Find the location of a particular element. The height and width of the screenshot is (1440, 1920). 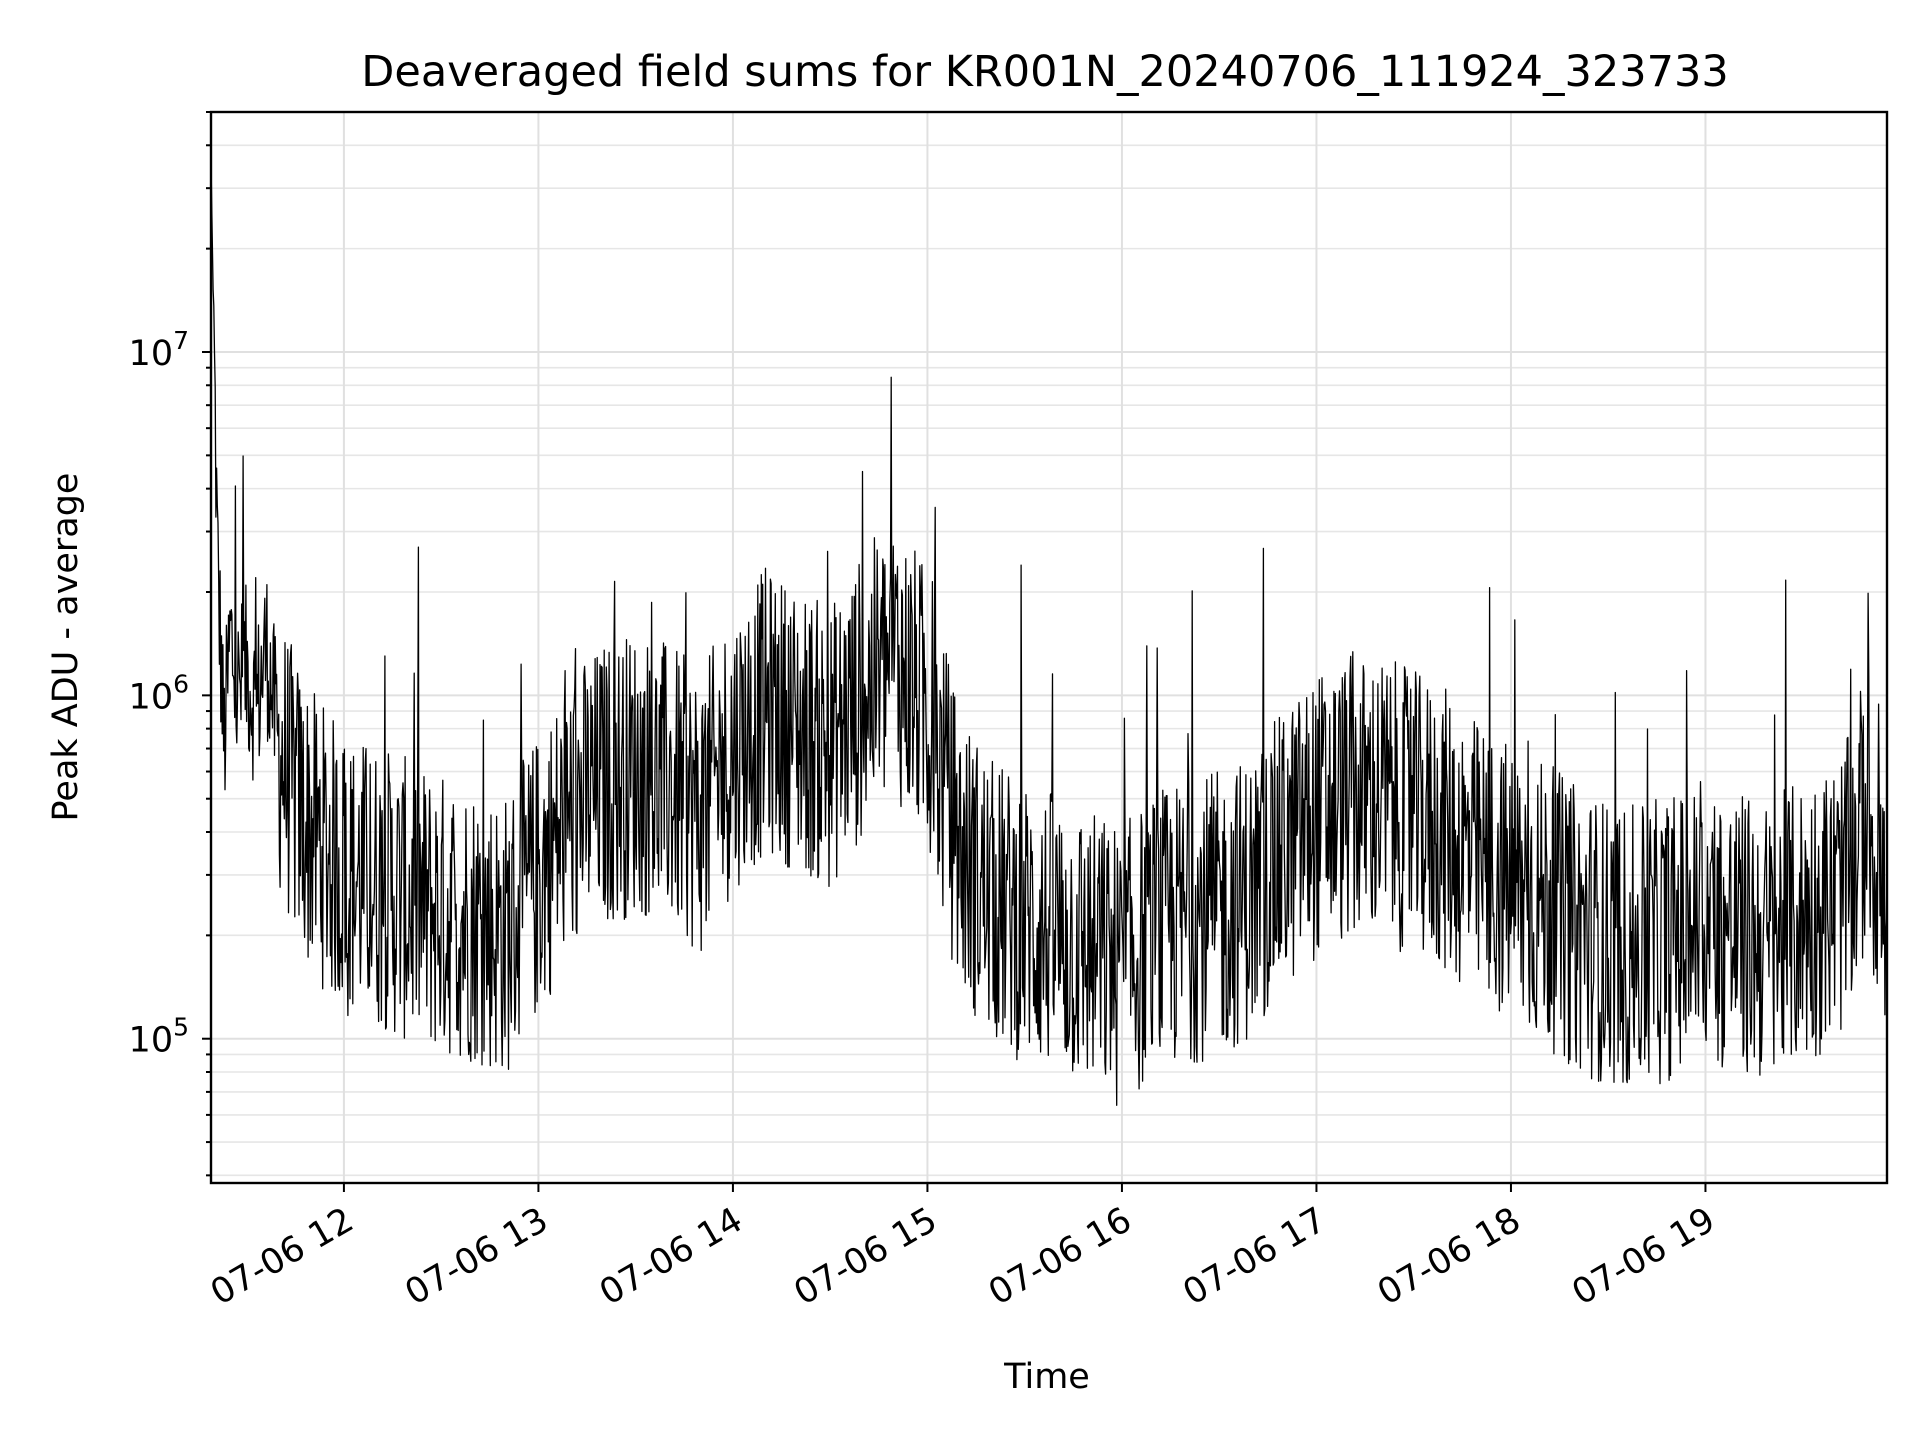

x-tick-label: 07-06 15 is located at coordinates (866, 1256).